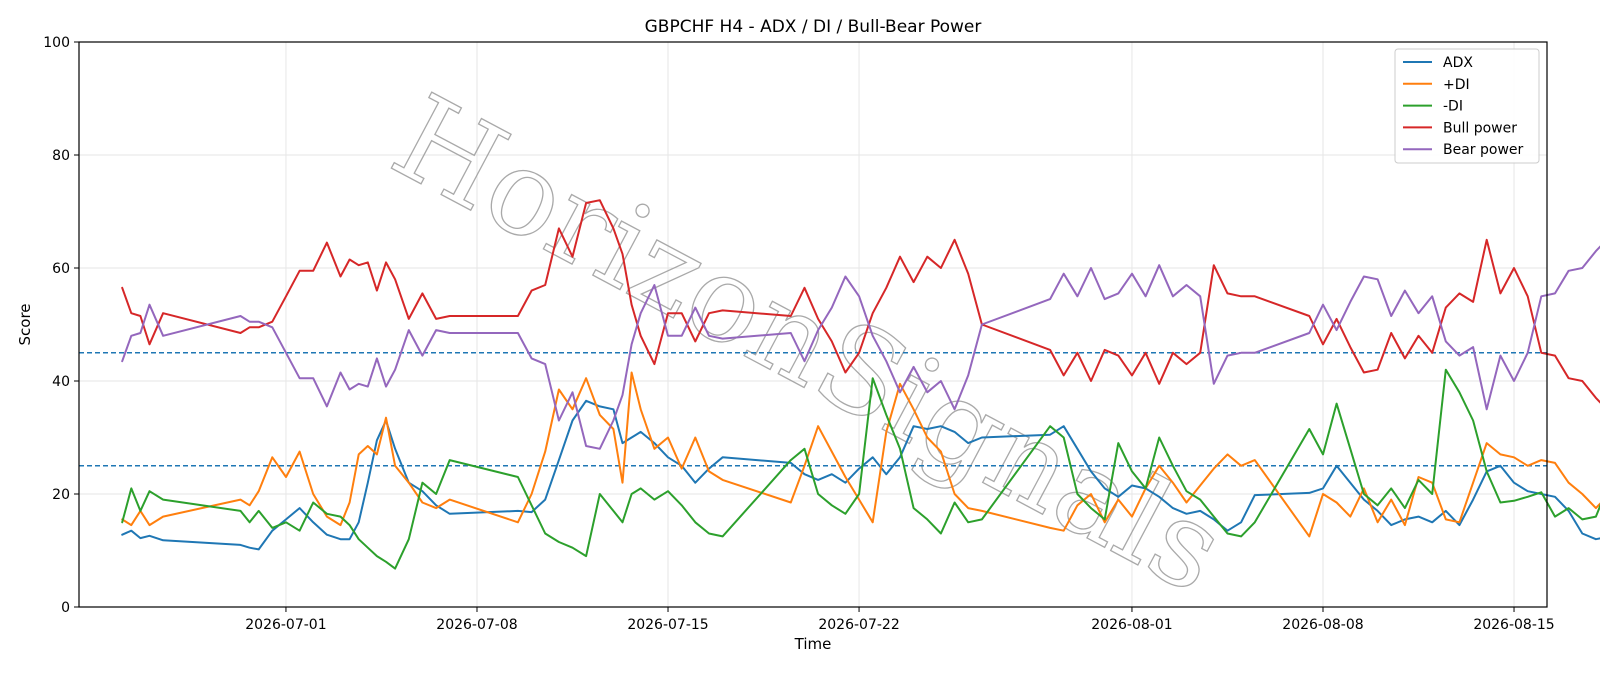 Image resolution: width=1600 pixels, height=686 pixels. Describe the element at coordinates (1322, 625) in the screenshot. I see `x-tick-label: 2026-08-08` at that location.